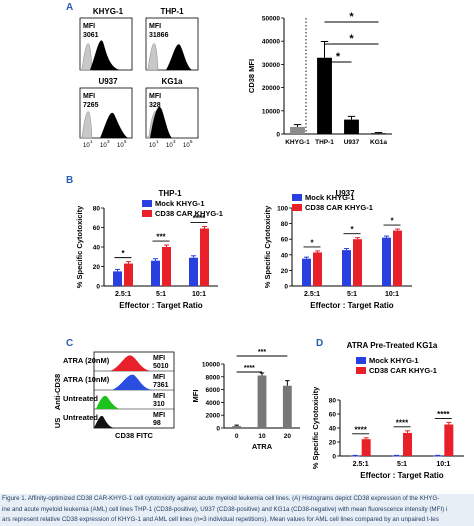  What do you see at coordinates (352, 142) in the screenshot?
I see `x-tick-label: U937` at bounding box center [352, 142].